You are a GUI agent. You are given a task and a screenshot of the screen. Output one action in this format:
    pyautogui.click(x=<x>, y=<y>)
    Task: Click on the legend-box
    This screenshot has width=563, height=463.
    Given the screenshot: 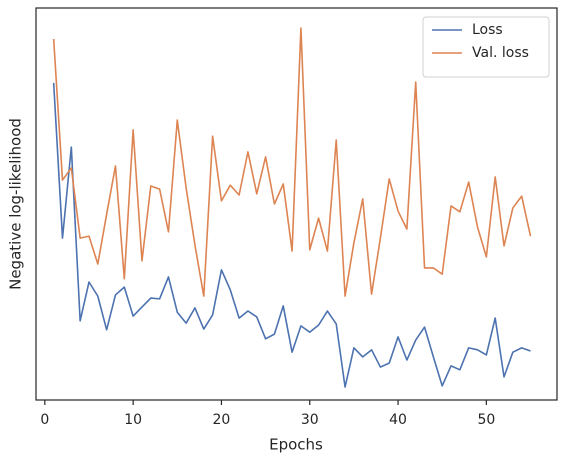 What is the action you would take?
    pyautogui.click(x=486, y=47)
    